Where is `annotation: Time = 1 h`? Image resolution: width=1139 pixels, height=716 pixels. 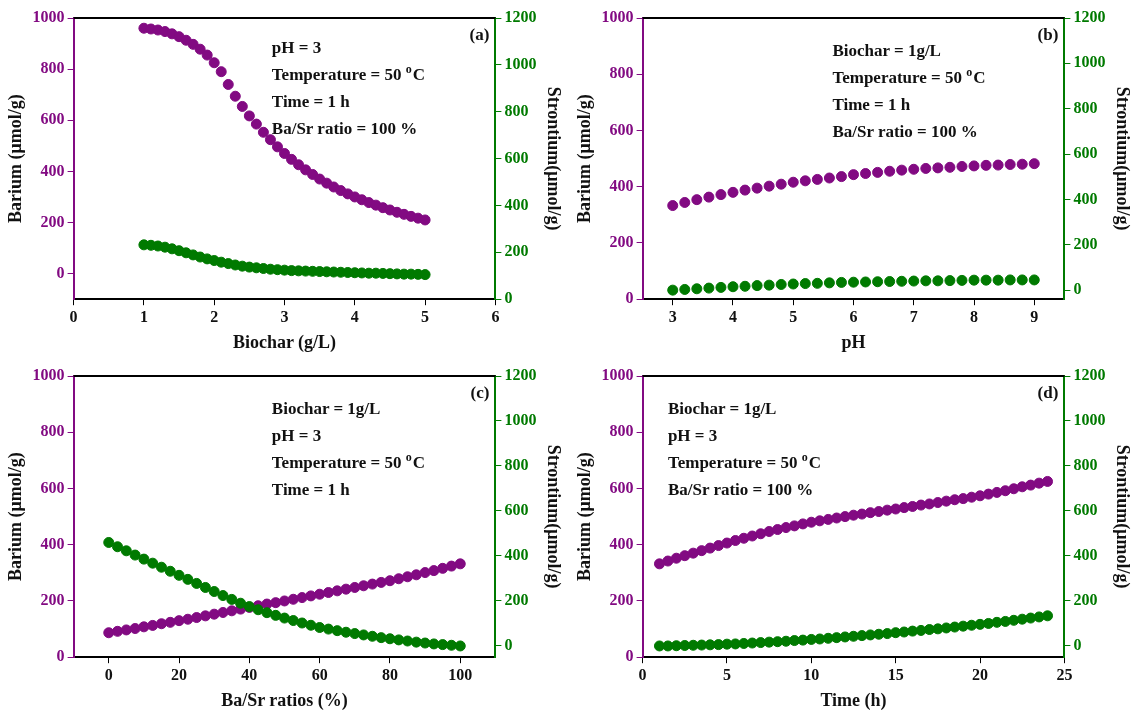
annotation: Time = 1 h is located at coordinates (311, 489).